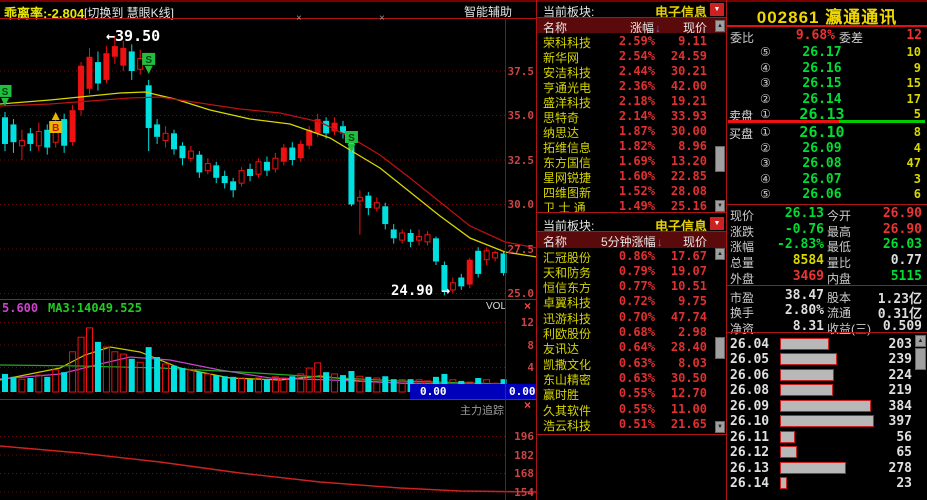  I want to click on stock-row: 四维图新 1.52% 28.08, so click(626, 192).